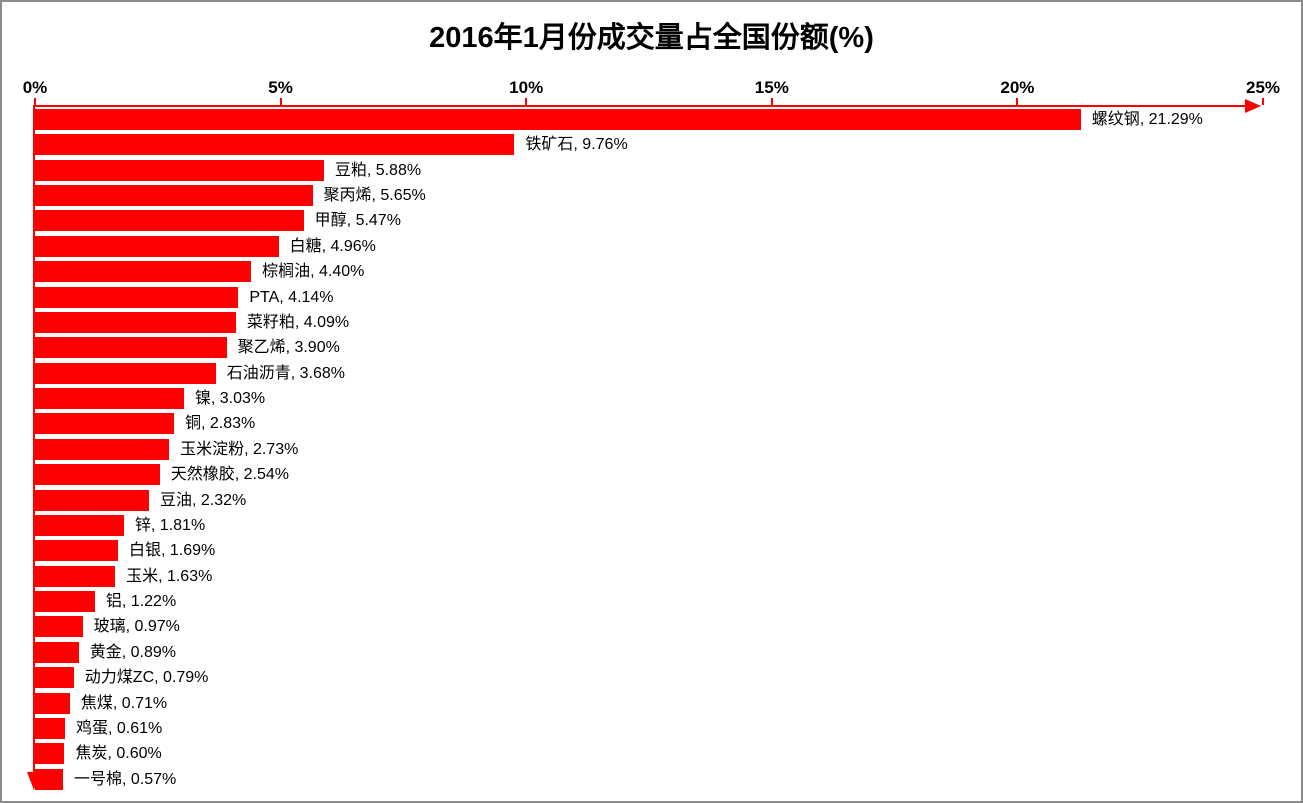 The image size is (1303, 803). What do you see at coordinates (771, 87) in the screenshot?
I see `x-axis-tick-label: 15%` at bounding box center [771, 87].